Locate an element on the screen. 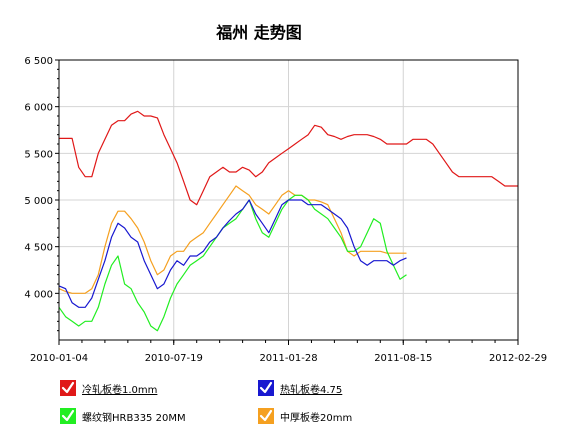 This screenshot has width=563, height=442. x-tick-label: 2010-07-19 is located at coordinates (174, 358).